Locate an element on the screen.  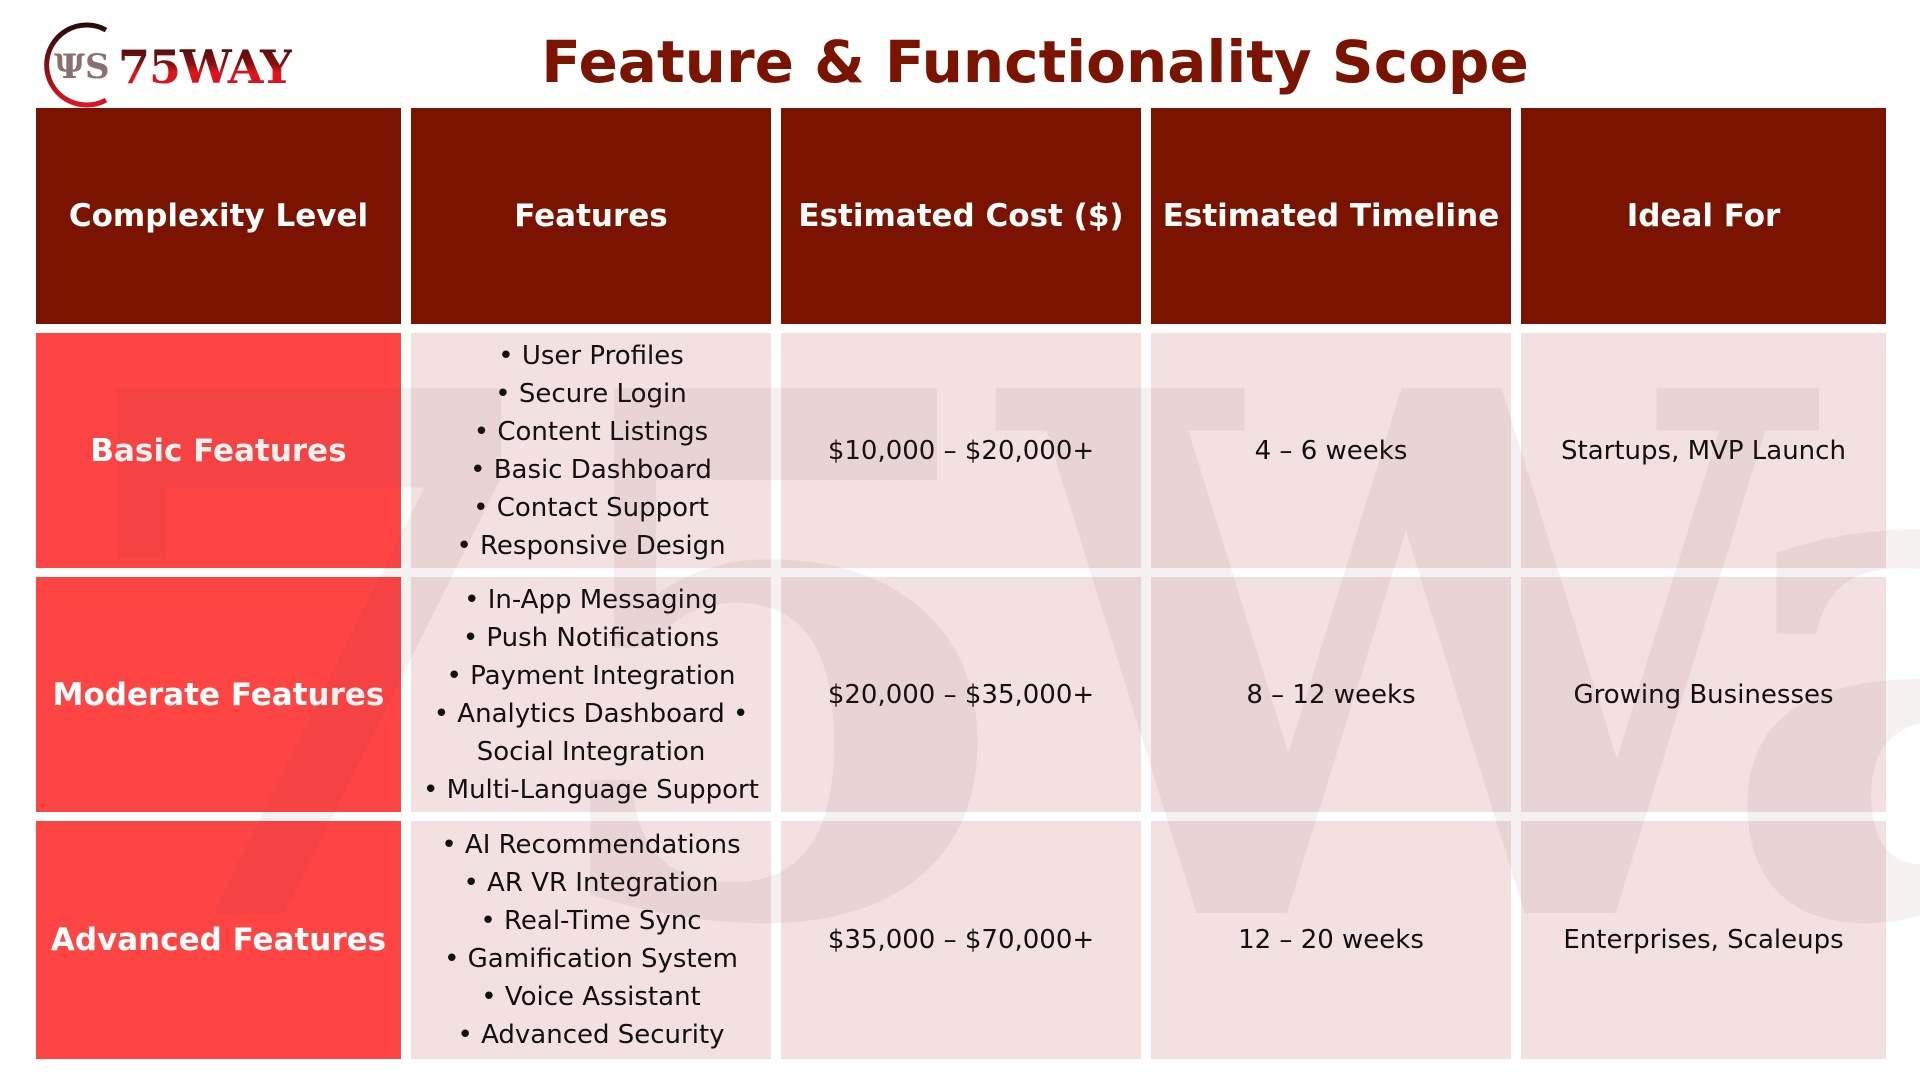
level-advanced: Advanced Features is located at coordinates (218, 940).